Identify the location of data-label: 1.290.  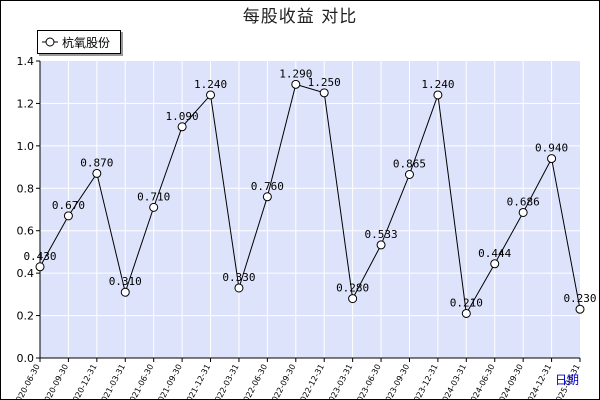
(295, 73).